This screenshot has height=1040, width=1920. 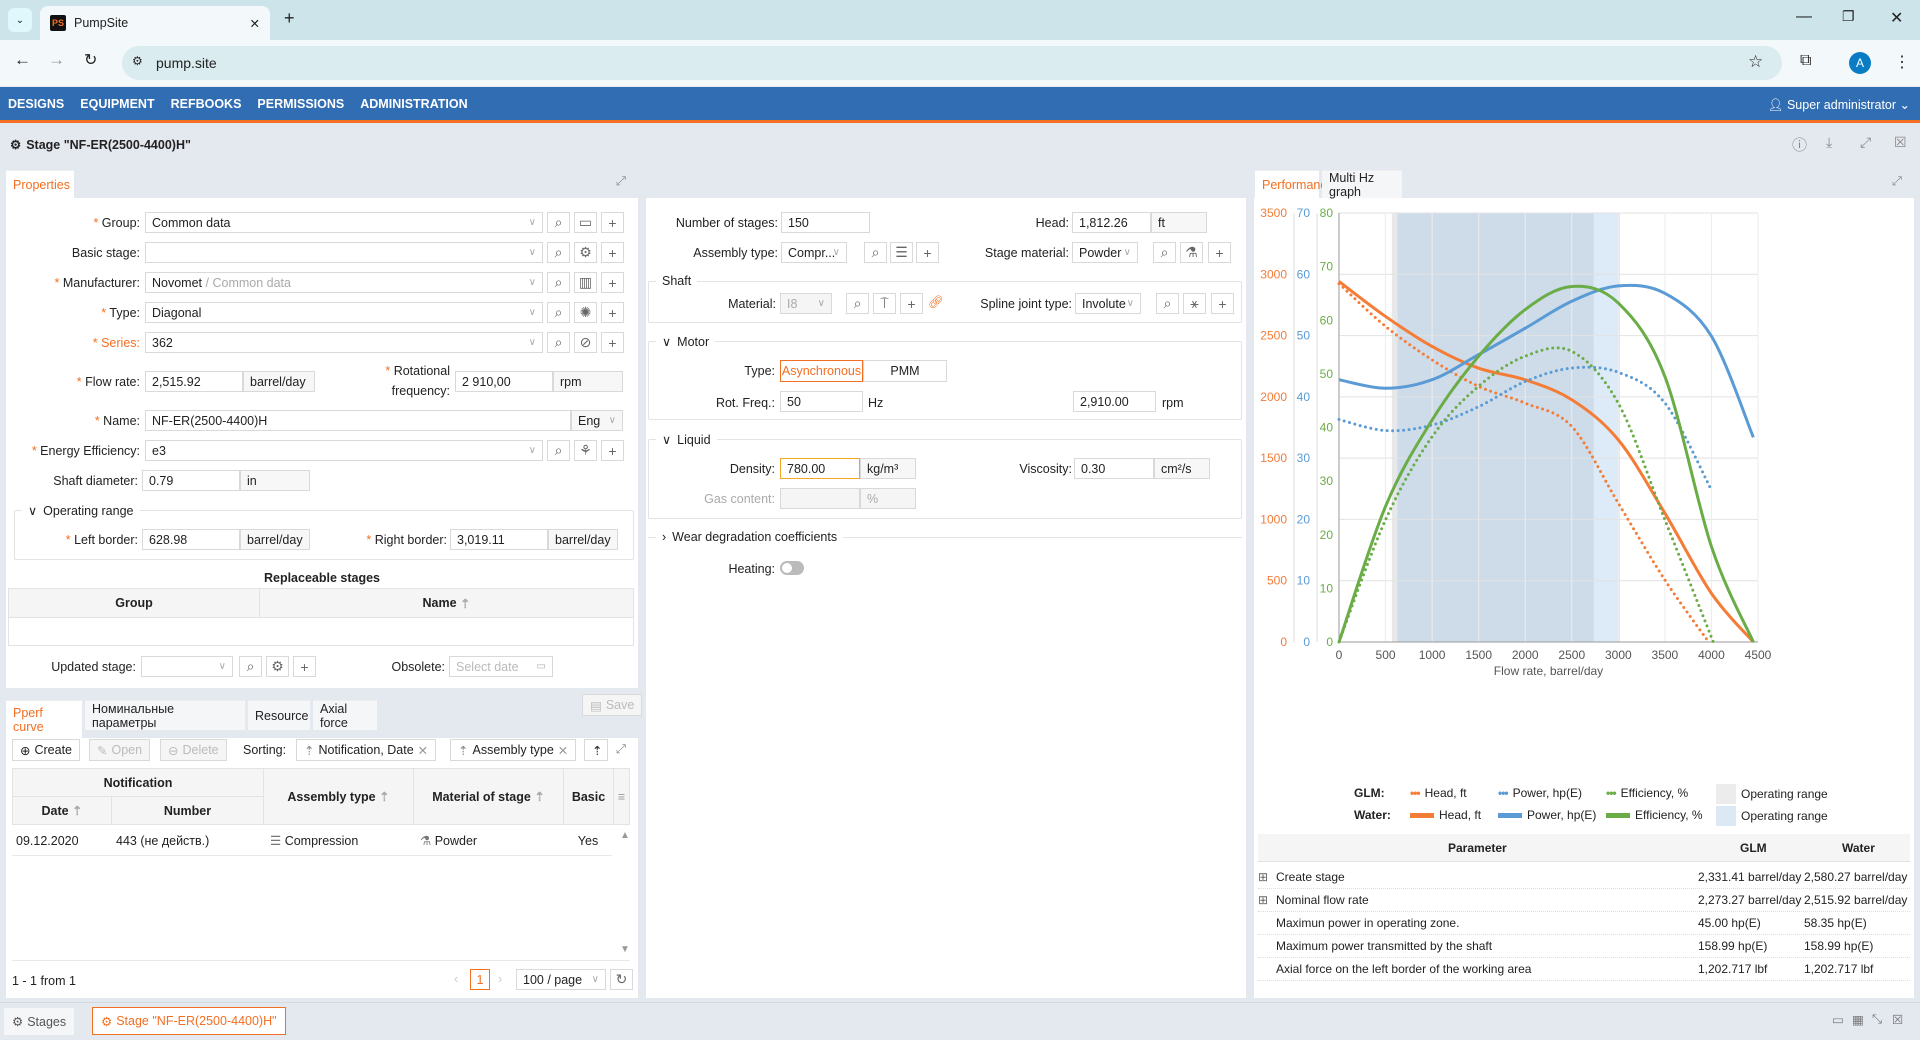 I want to click on save-button: ▤ Save, so click(x=612, y=705).